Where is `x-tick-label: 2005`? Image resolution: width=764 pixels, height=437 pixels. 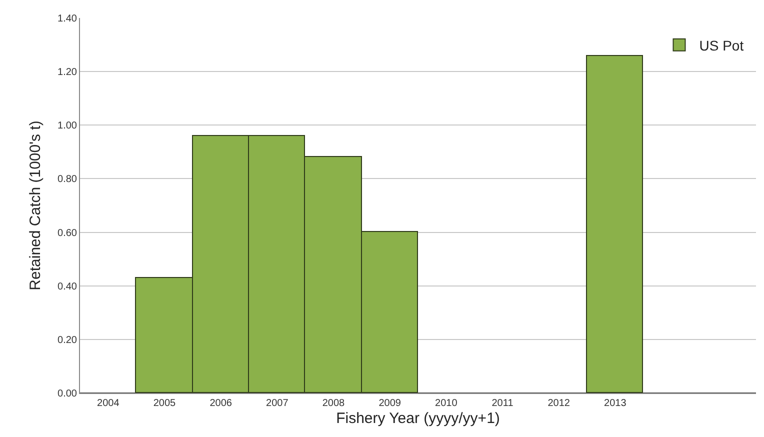 x-tick-label: 2005 is located at coordinates (164, 403).